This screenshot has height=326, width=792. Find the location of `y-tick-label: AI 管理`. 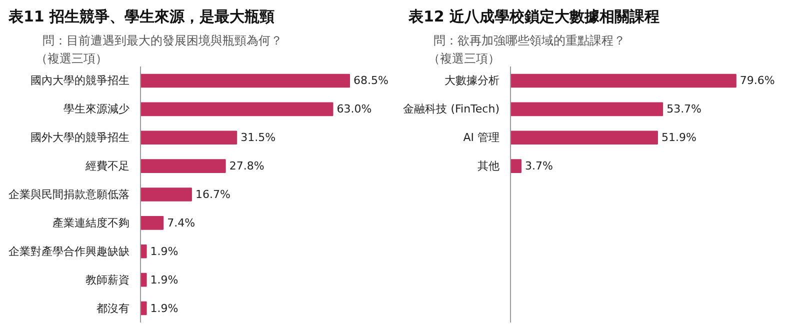

y-tick-label: AI 管理 is located at coordinates (481, 137).